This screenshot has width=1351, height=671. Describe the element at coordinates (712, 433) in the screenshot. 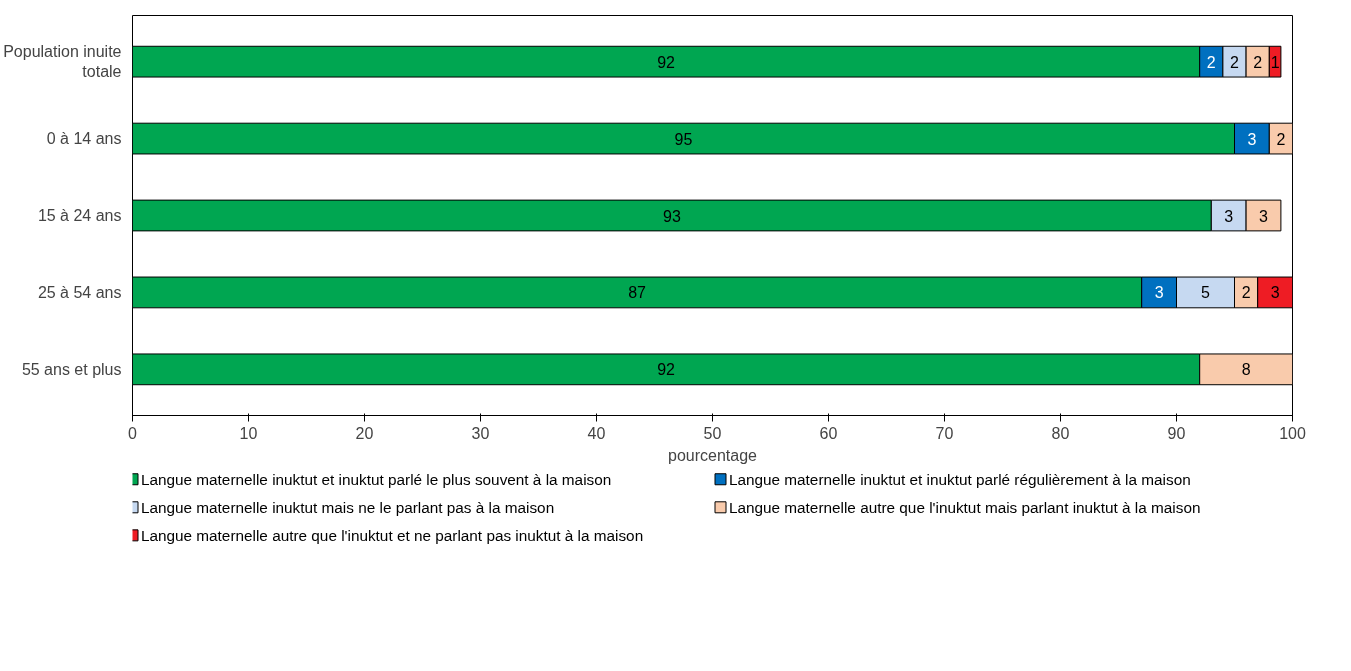

I see `x-tick-label: 50` at that location.